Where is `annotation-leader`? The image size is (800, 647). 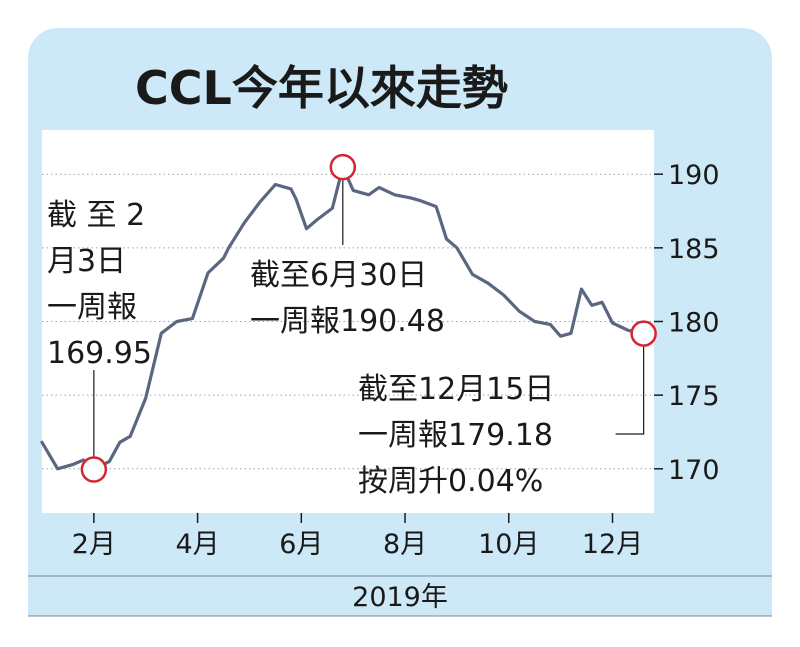 annotation-leader is located at coordinates (630, 390).